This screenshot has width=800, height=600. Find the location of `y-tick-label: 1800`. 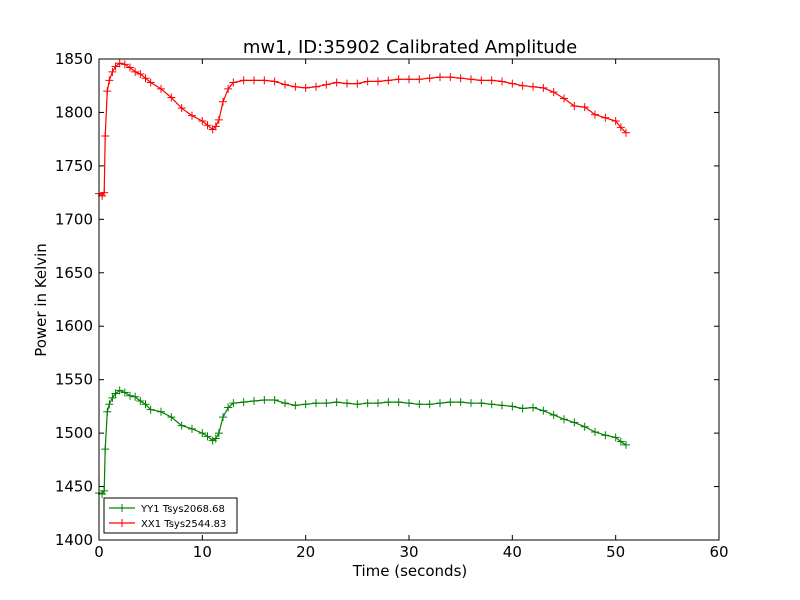

y-tick-label: 1800 is located at coordinates (74, 112).